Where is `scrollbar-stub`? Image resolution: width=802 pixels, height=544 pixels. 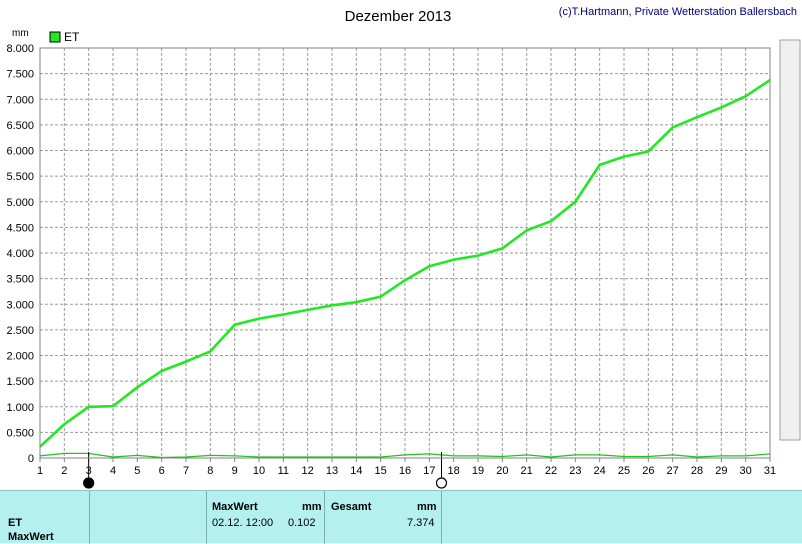 scrollbar-stub is located at coordinates (790, 240).